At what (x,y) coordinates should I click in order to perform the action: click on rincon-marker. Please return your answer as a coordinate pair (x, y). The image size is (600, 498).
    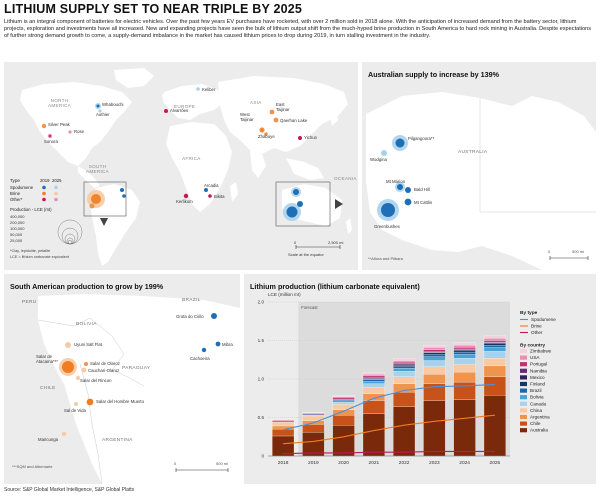
    Looking at the image, I should click on (78, 378).